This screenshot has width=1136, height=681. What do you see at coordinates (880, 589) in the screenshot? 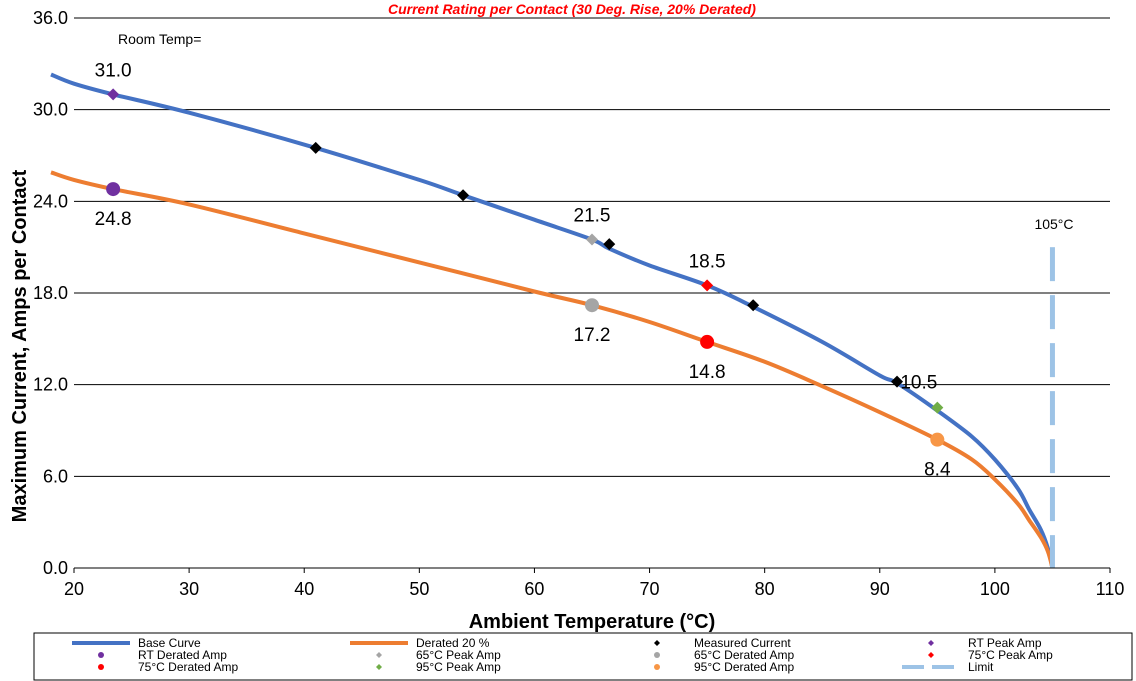
I see `x-tick-label-7: 90` at bounding box center [880, 589].